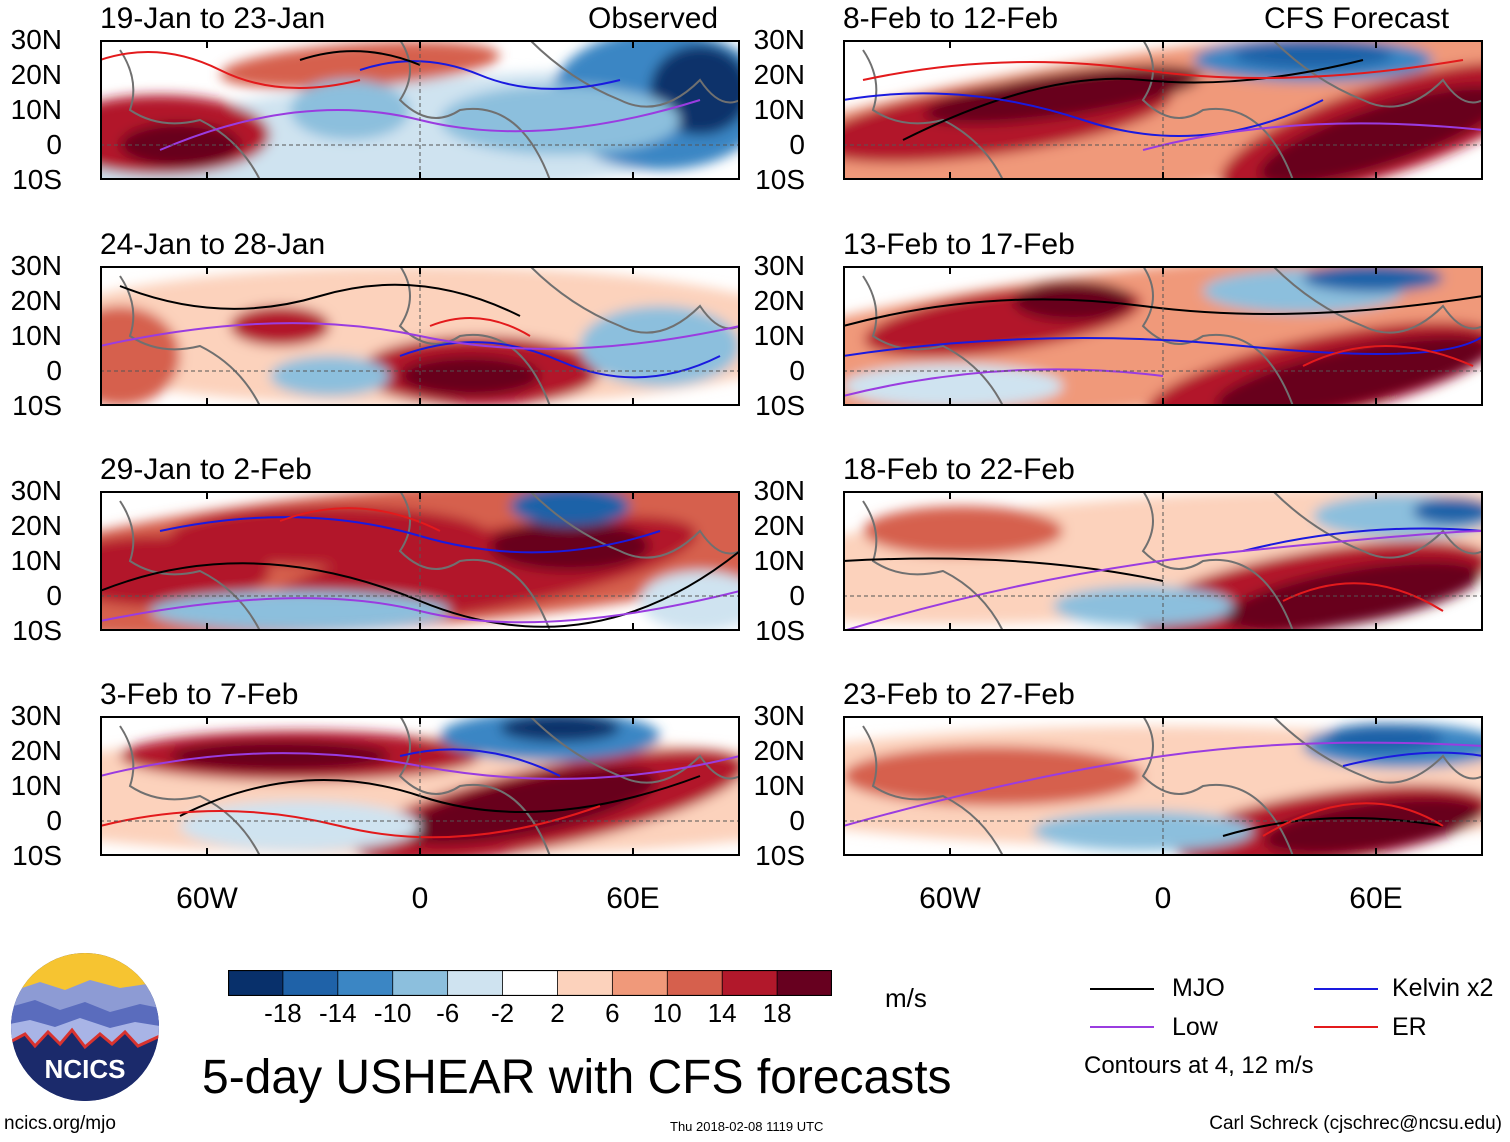  I want to click on colorbar-tick-label: 10, so click(667, 1013).